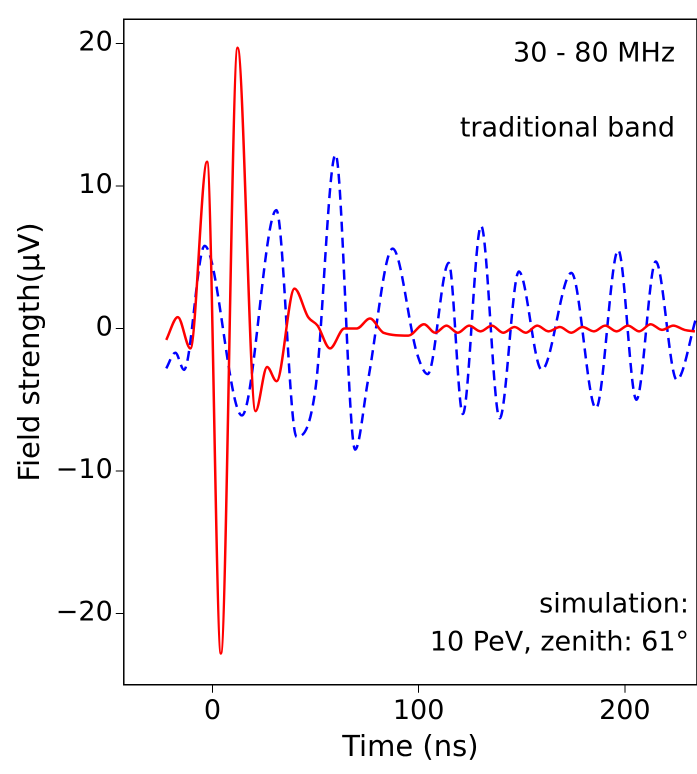 The width and height of the screenshot is (697, 774). What do you see at coordinates (213, 710) in the screenshot?
I see `x-tick-label: 0` at bounding box center [213, 710].